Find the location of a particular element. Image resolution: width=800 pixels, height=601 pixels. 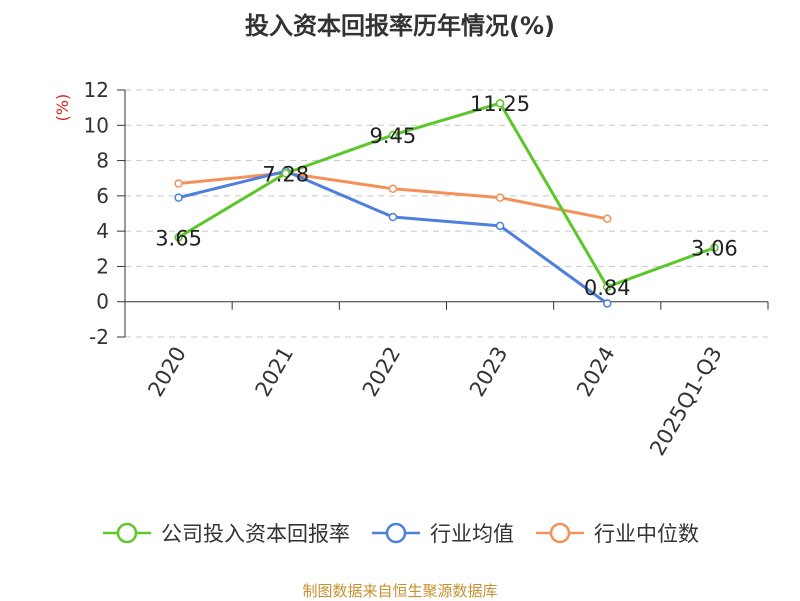

data-label: 3.06 is located at coordinates (714, 249).